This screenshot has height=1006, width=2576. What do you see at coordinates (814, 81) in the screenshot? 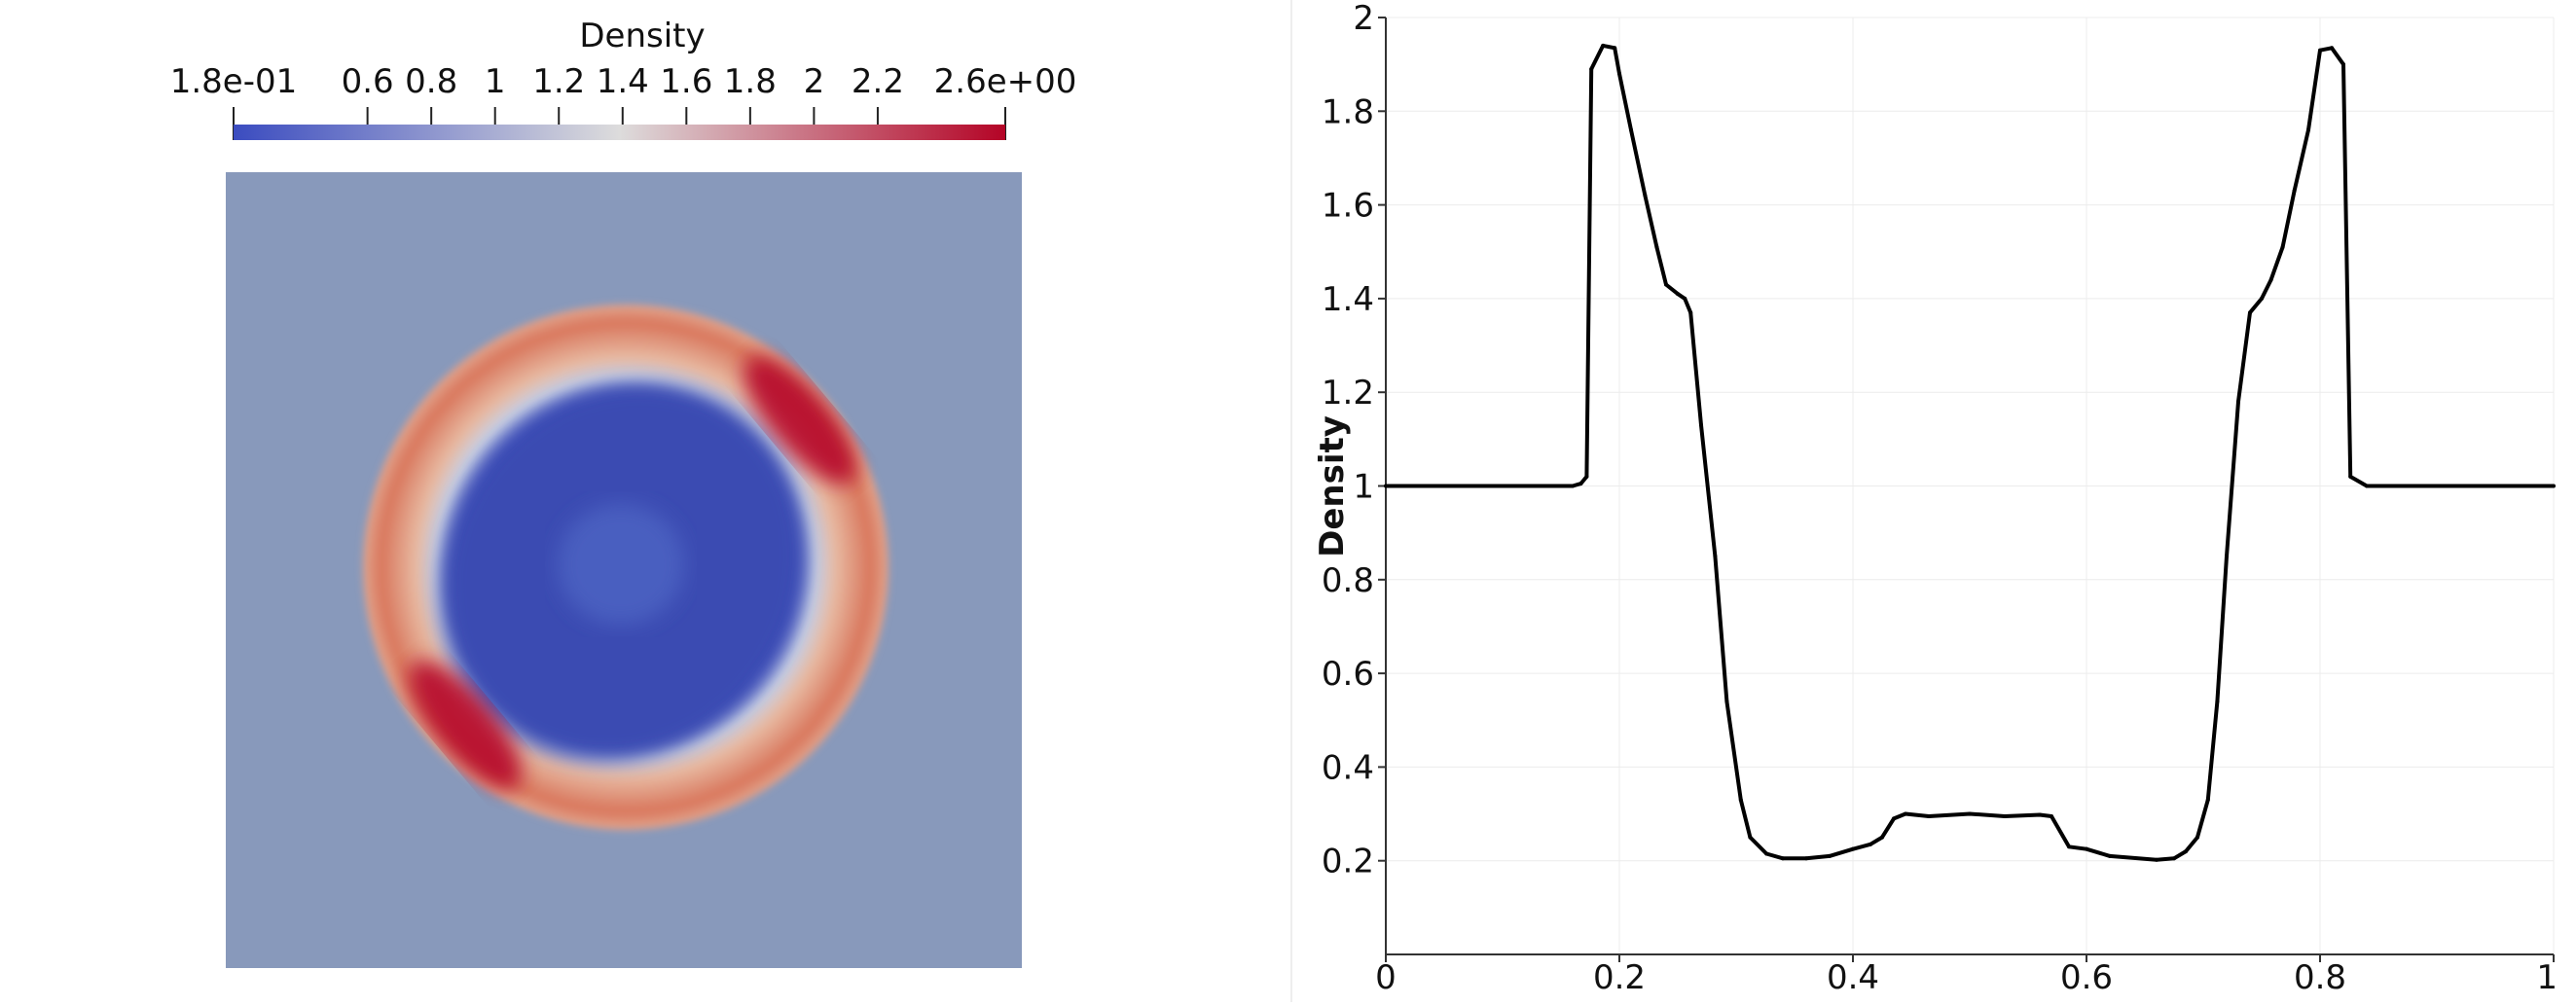
I see `colorbar-tick-label: 2` at bounding box center [814, 81].